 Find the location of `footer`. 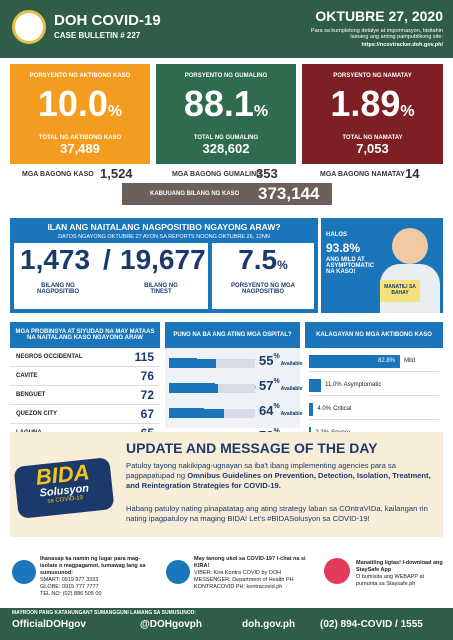

footer is located at coordinates (226, 624).